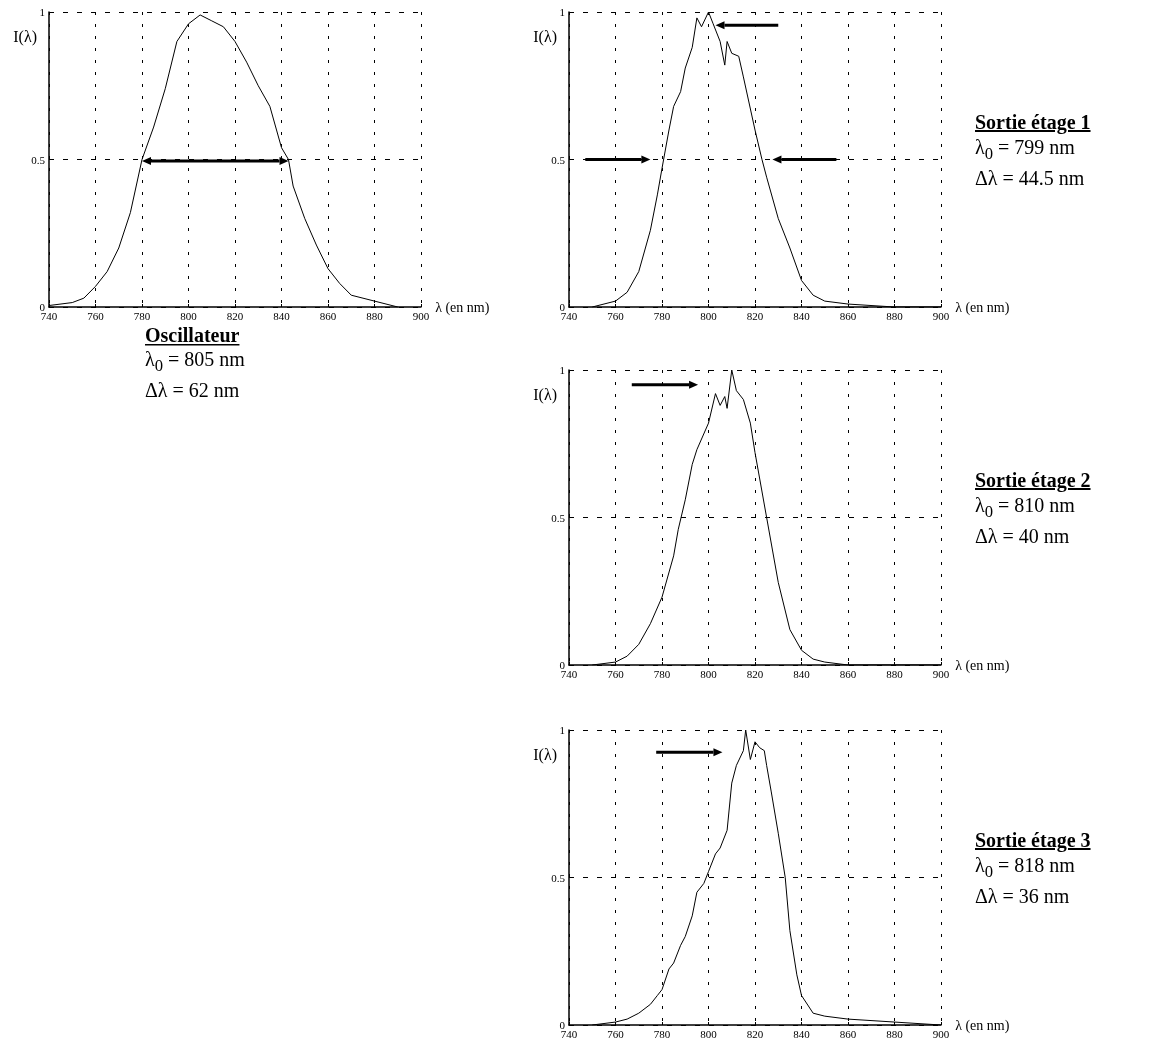  Describe the element at coordinates (1025, 868) in the screenshot. I see `text: λ$_{0}$ = 818 nm` at that location.